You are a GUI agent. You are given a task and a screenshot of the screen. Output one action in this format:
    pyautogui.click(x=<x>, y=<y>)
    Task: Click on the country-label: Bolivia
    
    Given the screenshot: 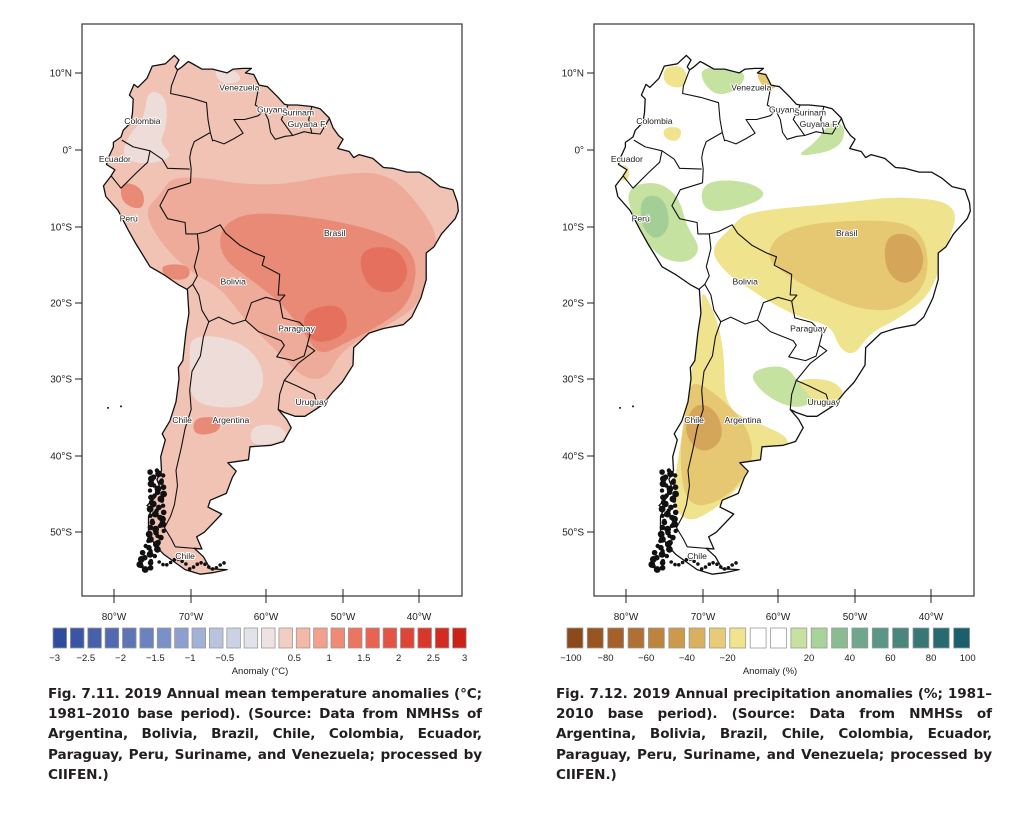 What is the action you would take?
    pyautogui.click(x=234, y=281)
    